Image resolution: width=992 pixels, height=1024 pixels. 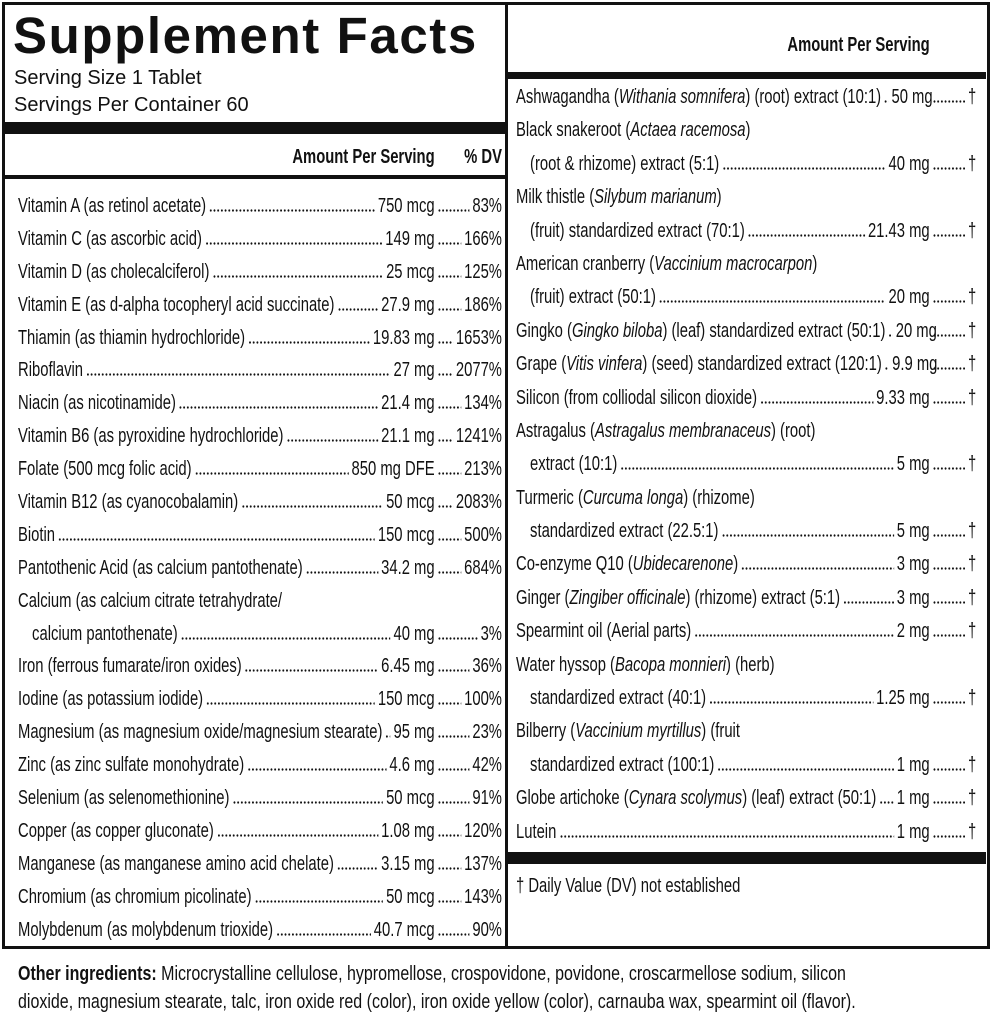 I want to click on ingredient-name: (root & rhizome) extract (5:1), so click(x=624, y=164).